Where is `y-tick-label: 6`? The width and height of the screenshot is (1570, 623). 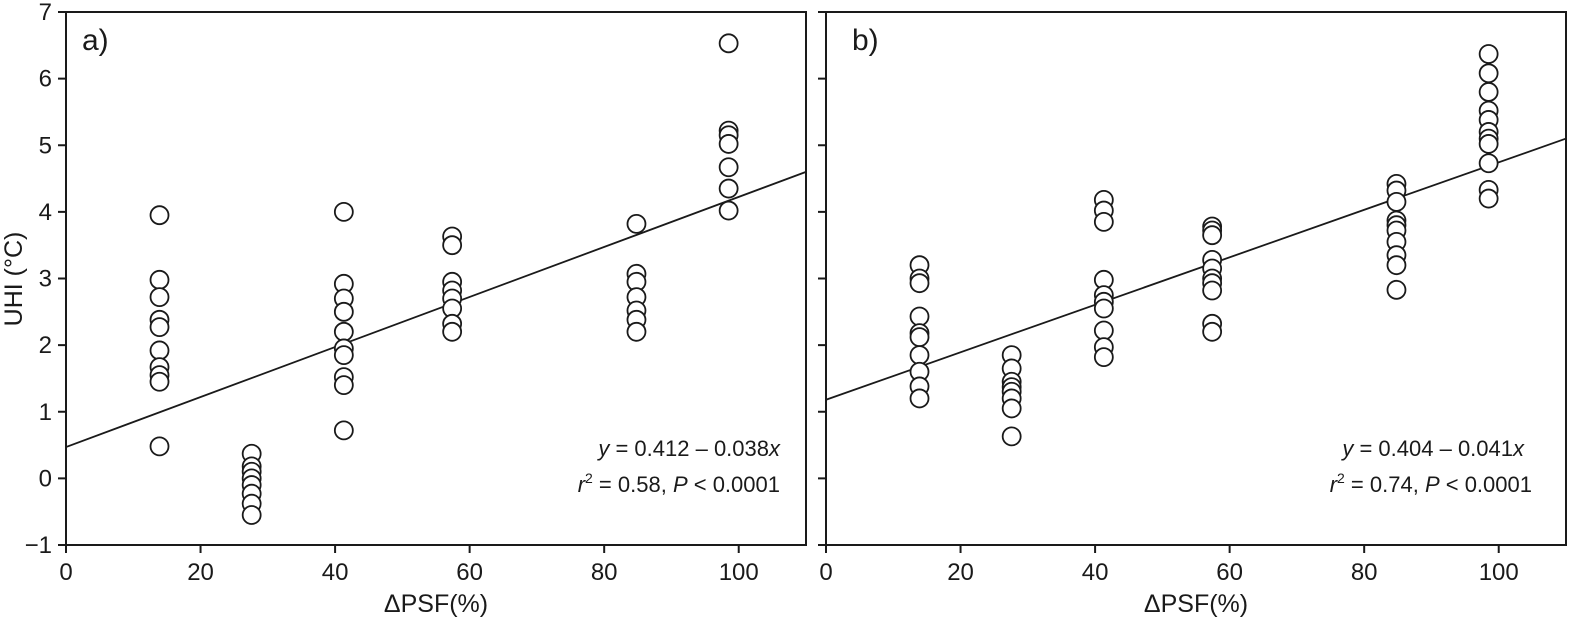 y-tick-label: 6 is located at coordinates (45, 79).